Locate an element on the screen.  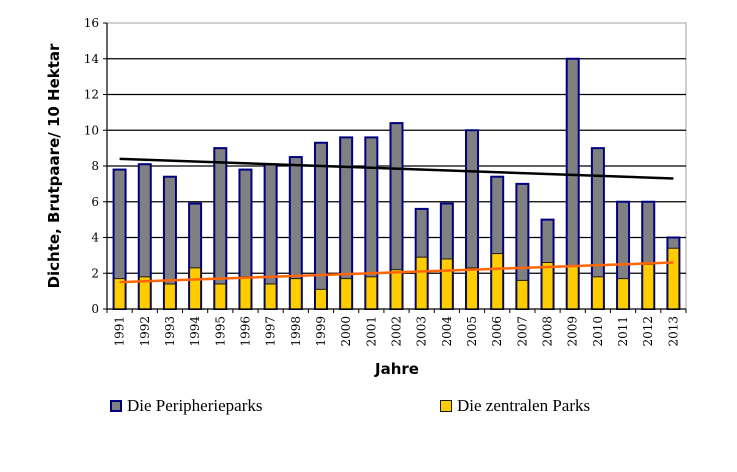
x-tick-label: 2001 is located at coordinates (371, 331).